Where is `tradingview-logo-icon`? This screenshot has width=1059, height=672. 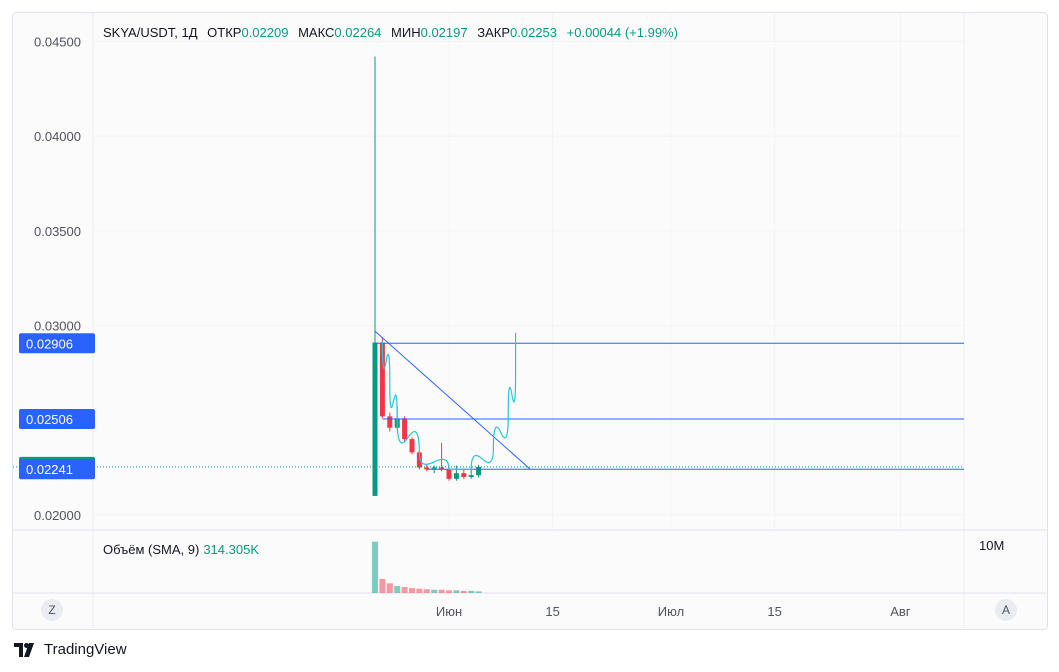
tradingview-logo-icon is located at coordinates (24, 649).